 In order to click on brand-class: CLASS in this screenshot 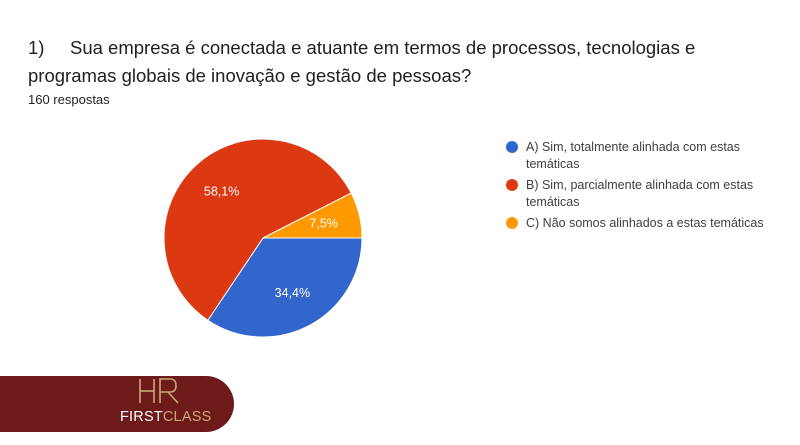, I will do `click(187, 417)`.